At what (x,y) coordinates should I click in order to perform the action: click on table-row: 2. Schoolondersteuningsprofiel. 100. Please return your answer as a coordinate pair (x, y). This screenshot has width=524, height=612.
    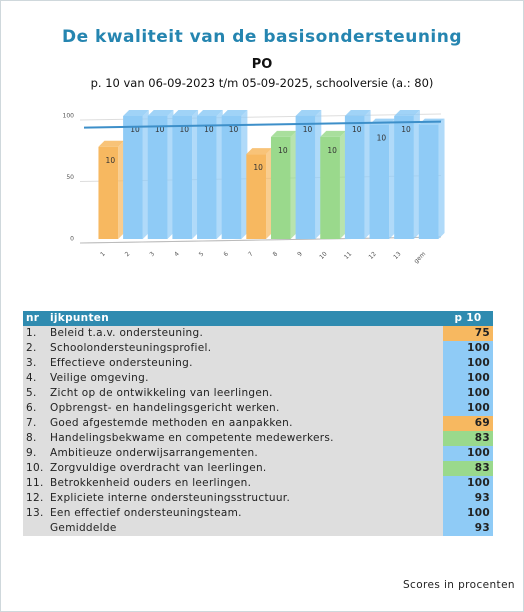
    Looking at the image, I should click on (258, 348).